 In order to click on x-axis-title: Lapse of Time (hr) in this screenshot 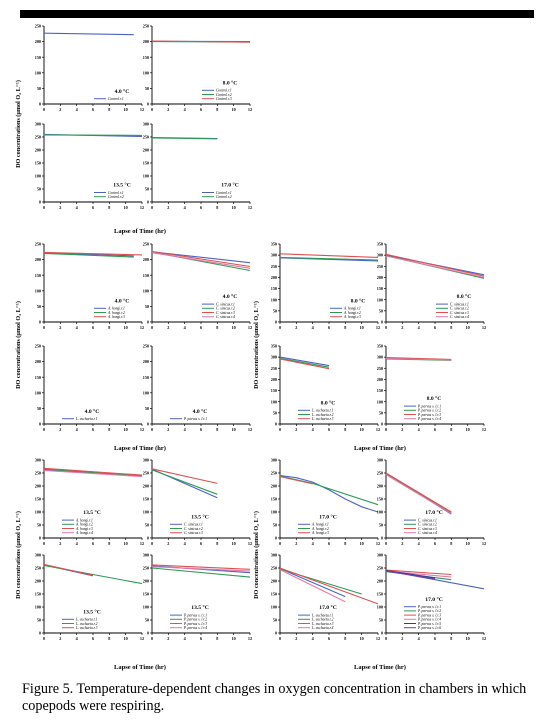, I will do `click(380, 667)`.